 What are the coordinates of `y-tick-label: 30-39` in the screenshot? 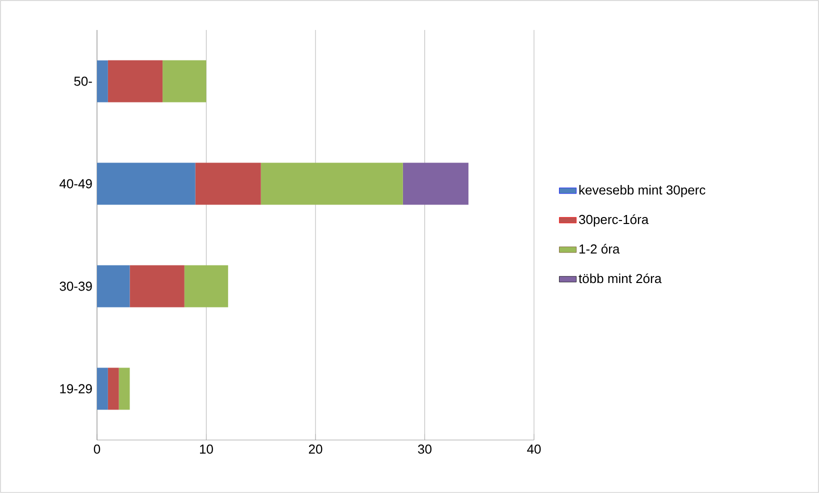 It's located at (76, 286).